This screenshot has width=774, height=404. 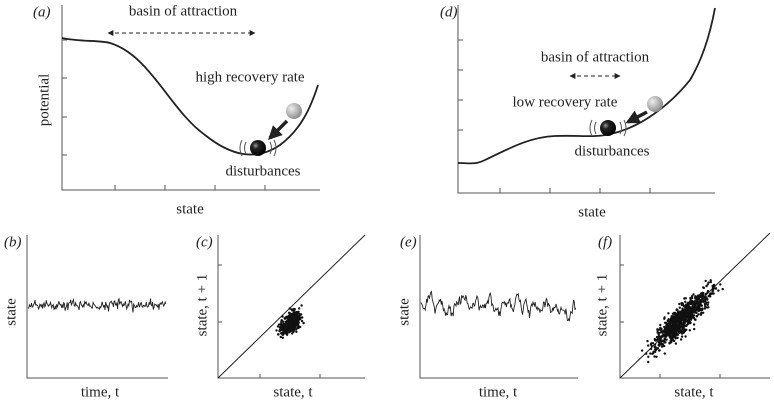 I want to click on annotation: high recovery rate, so click(x=249, y=77).